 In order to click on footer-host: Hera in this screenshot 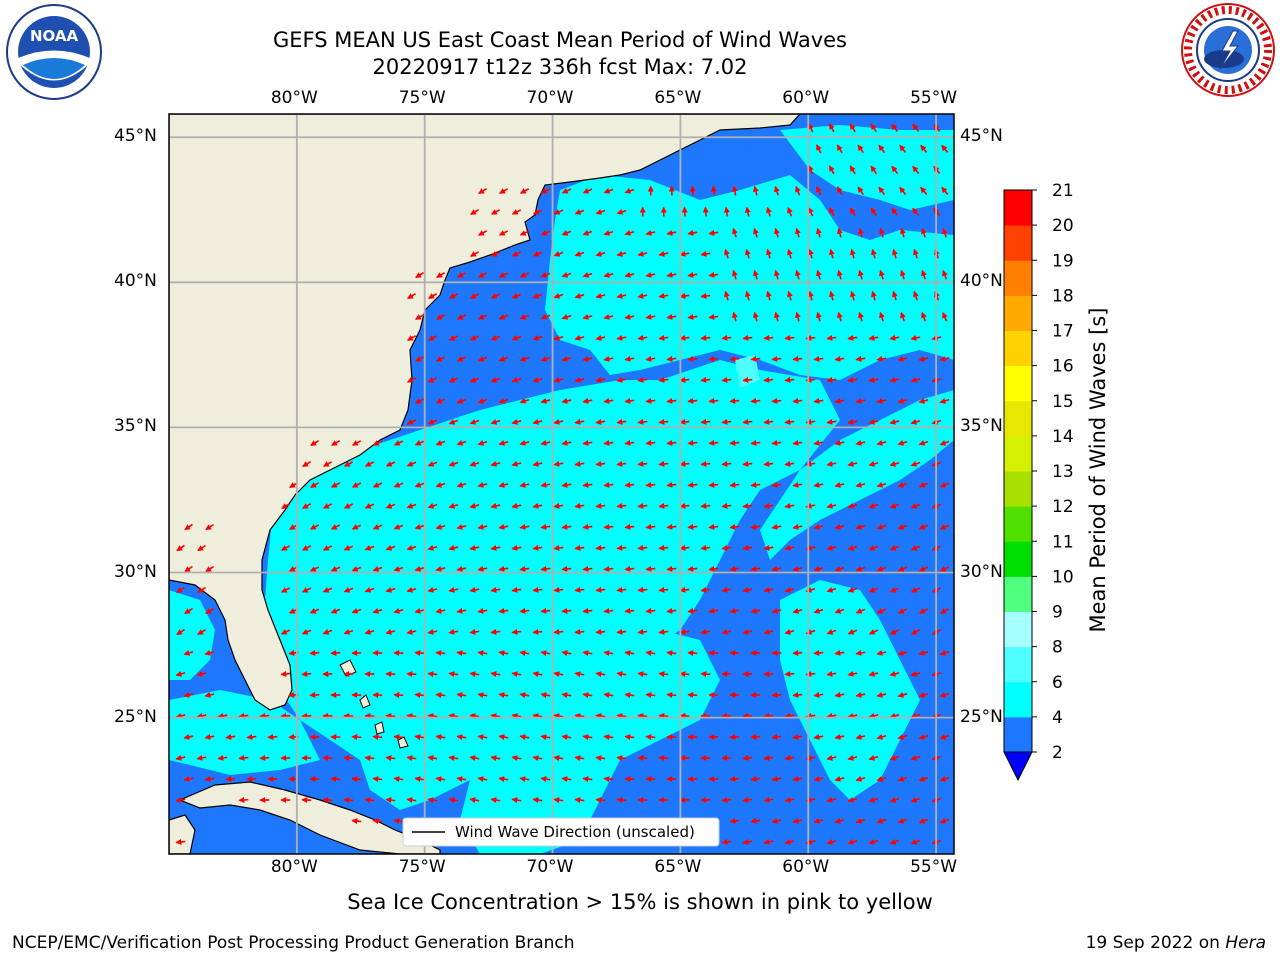, I will do `click(1245, 943)`.